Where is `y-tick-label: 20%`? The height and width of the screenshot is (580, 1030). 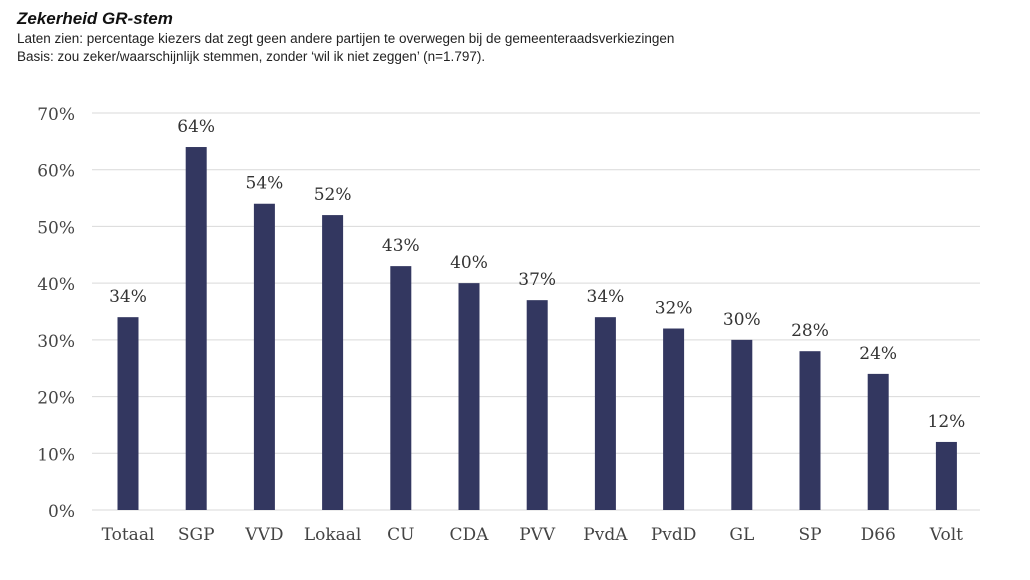 y-tick-label: 20% is located at coordinates (56, 399).